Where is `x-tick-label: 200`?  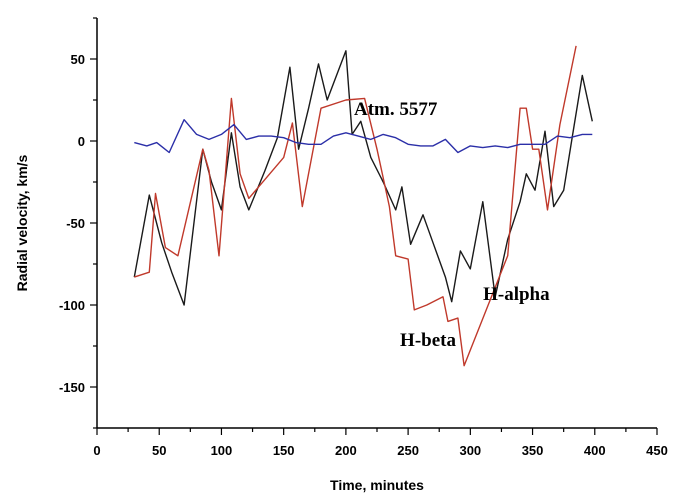 x-tick-label: 200 is located at coordinates (346, 450).